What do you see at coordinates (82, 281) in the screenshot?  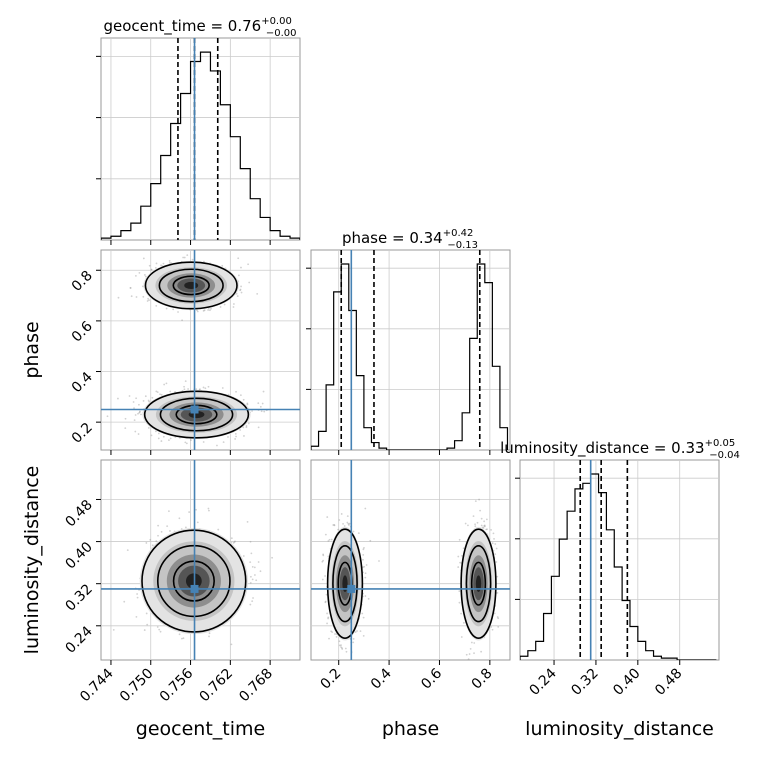 I see `y-tick-label: 0.8` at bounding box center [82, 281].